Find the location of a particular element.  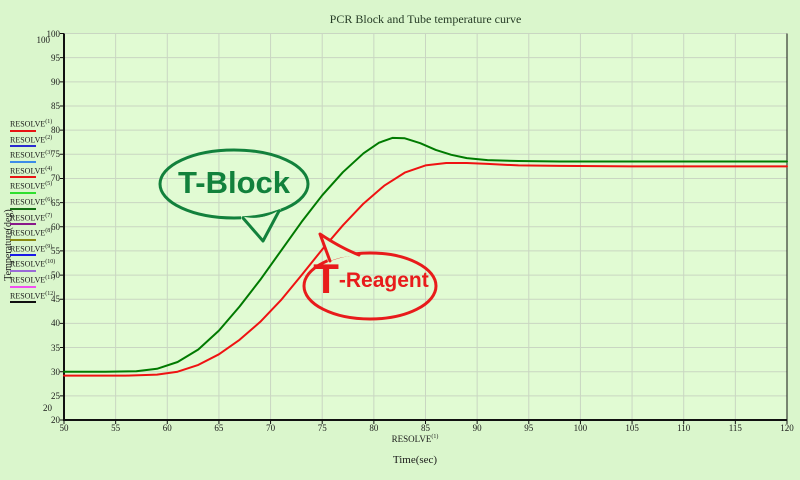

legend-item-4: RESOLVE(4) is located at coordinates (36, 172).